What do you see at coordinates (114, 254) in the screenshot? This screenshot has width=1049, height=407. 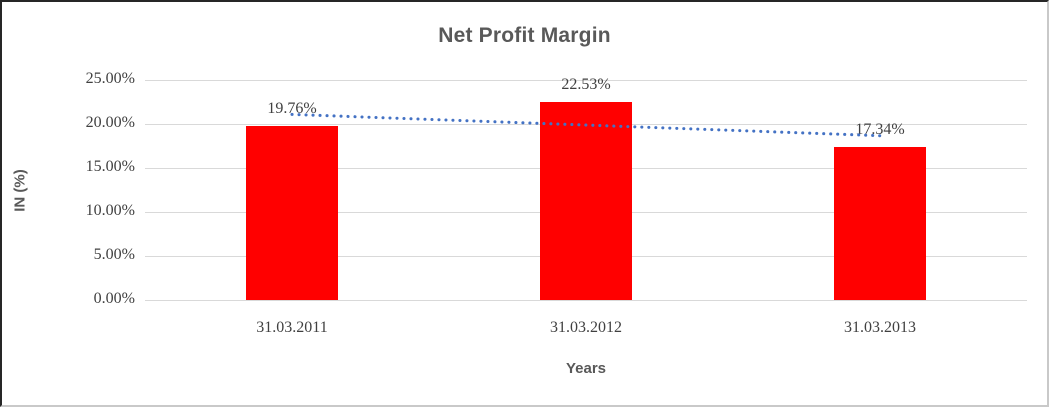 I see `y-tick-label: 5.00%` at bounding box center [114, 254].